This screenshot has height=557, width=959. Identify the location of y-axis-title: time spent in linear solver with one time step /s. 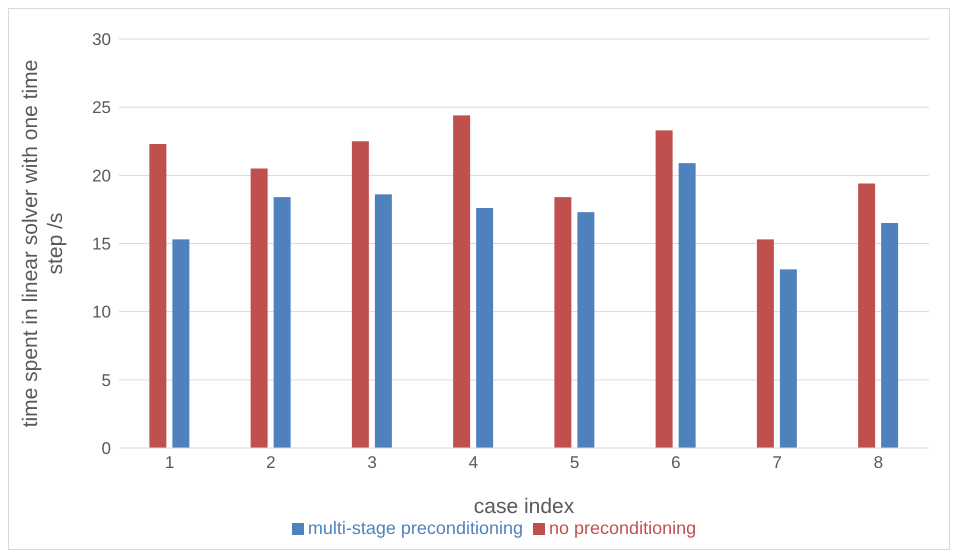
(43, 244).